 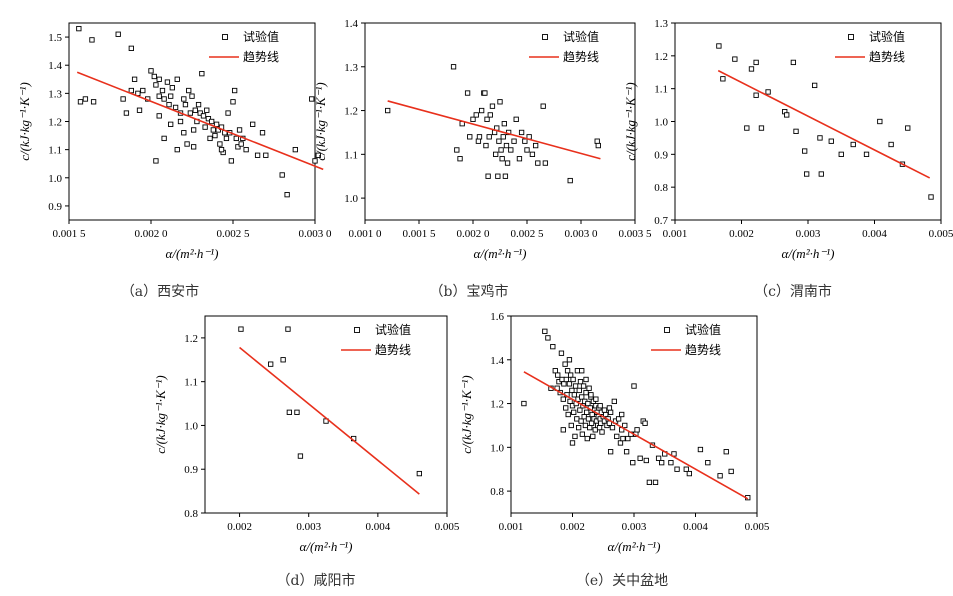 I want to click on panel-caption: （d）咸阳市, so click(x=316, y=580).